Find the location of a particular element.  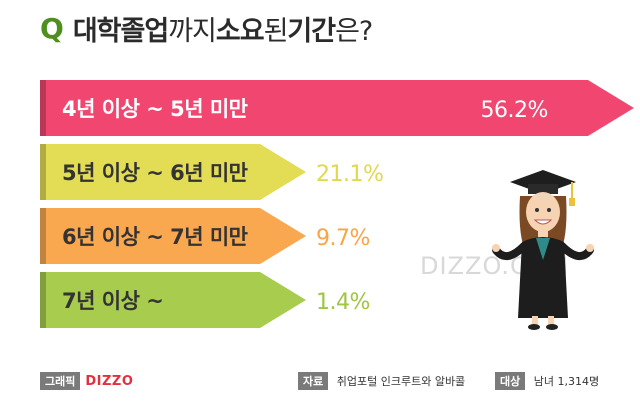

bar-4: 7년 이상 ~ 1.4% is located at coordinates (205, 300).